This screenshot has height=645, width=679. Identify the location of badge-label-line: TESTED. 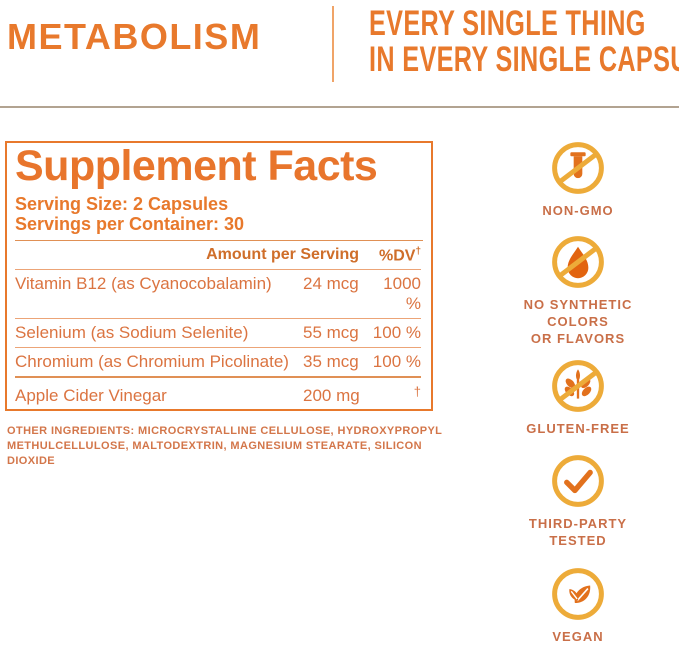
(578, 540).